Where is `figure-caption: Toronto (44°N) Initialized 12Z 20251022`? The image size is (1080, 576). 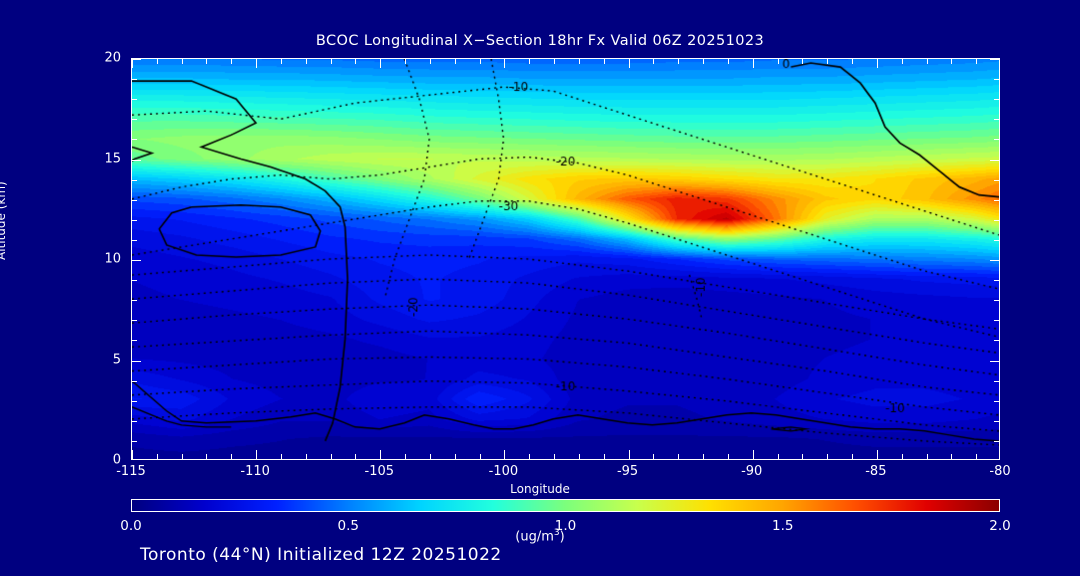 figure-caption: Toronto (44°N) Initialized 12Z 20251022 is located at coordinates (321, 555).